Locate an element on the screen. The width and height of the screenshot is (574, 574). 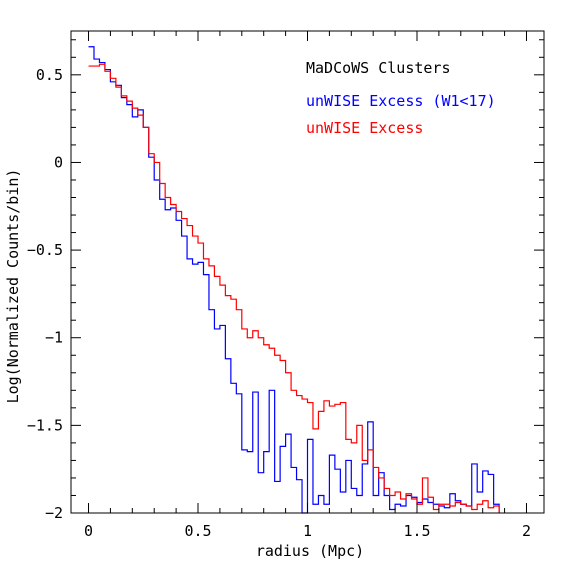
y-tick-label: −1 is located at coordinates (54, 338).